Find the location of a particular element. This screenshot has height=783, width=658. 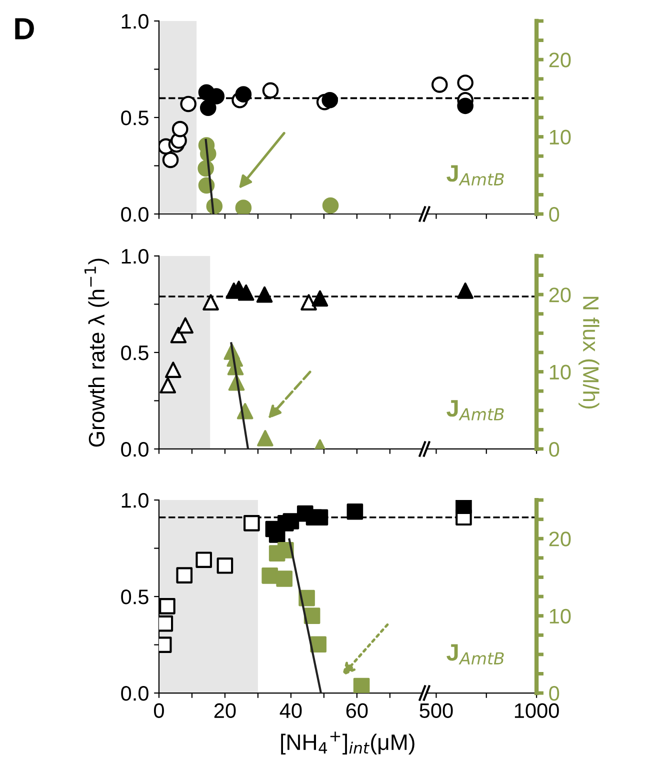

x-tick-label: 20 is located at coordinates (225, 710).